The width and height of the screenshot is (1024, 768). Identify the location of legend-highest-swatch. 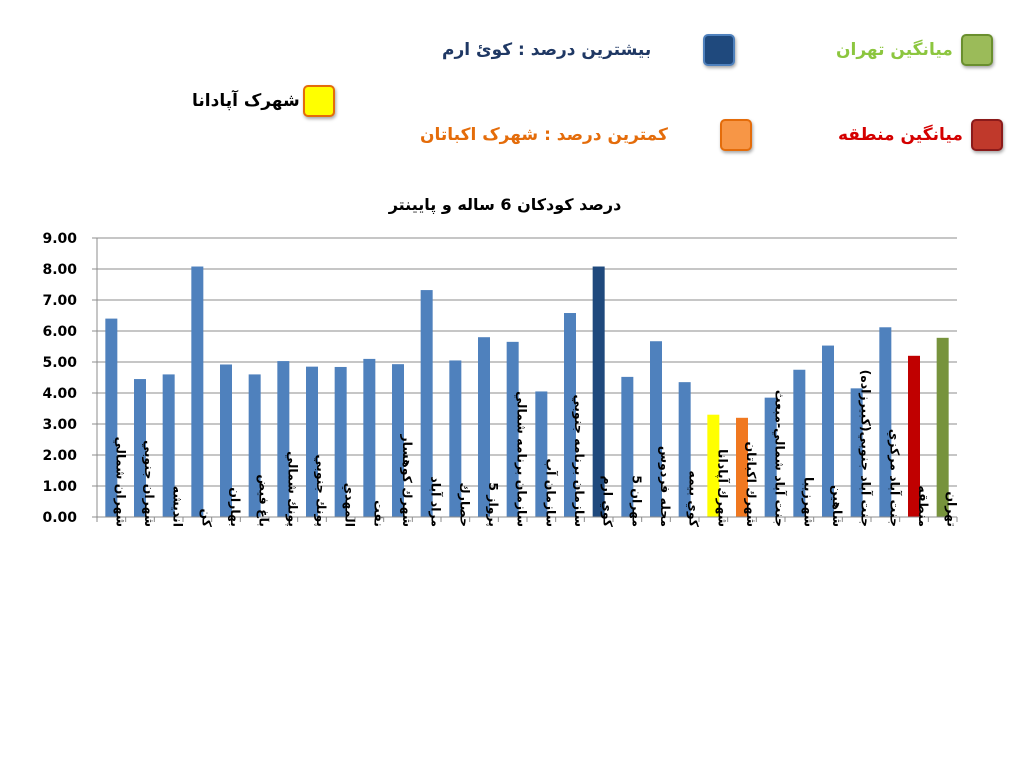
(719, 50).